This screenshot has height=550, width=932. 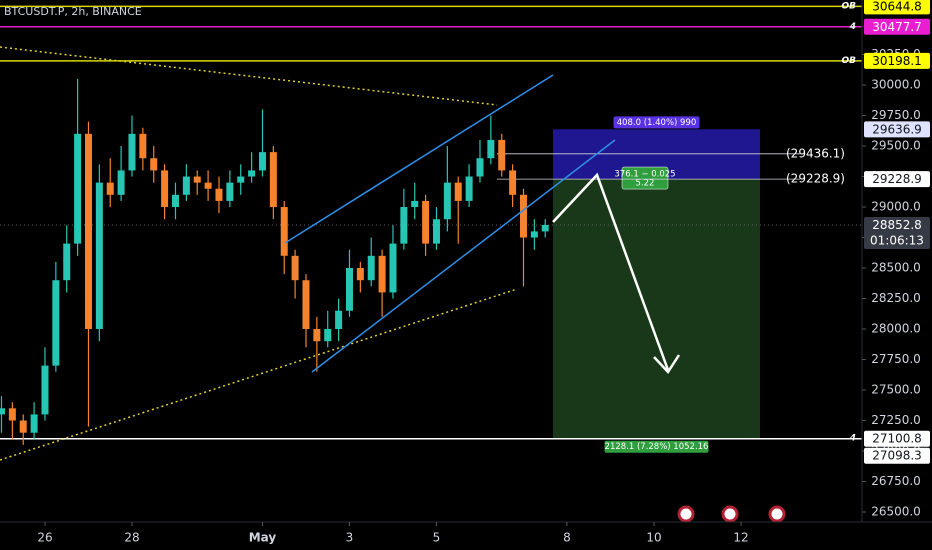 I want to click on price-label: 29636.9, so click(x=897, y=129).